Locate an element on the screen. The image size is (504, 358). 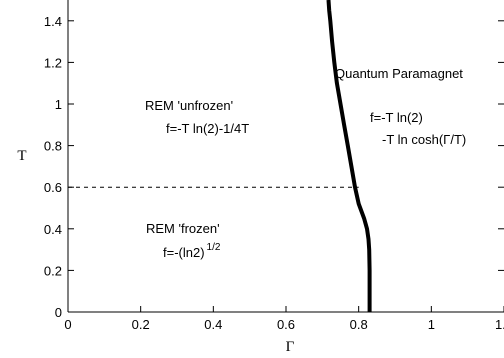
annotation-quantum-paramagnet: Quantum Paramagnet is located at coordinates (399, 73).